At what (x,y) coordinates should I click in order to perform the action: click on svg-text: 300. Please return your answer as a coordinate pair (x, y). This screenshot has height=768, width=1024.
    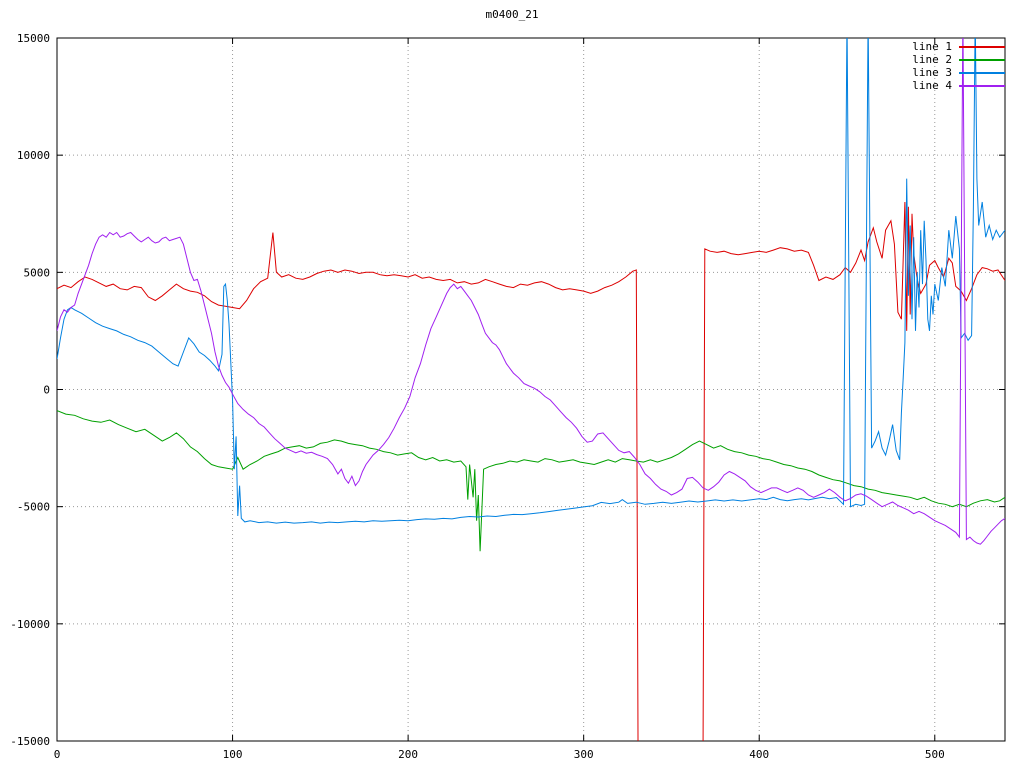
    Looking at the image, I should click on (584, 754).